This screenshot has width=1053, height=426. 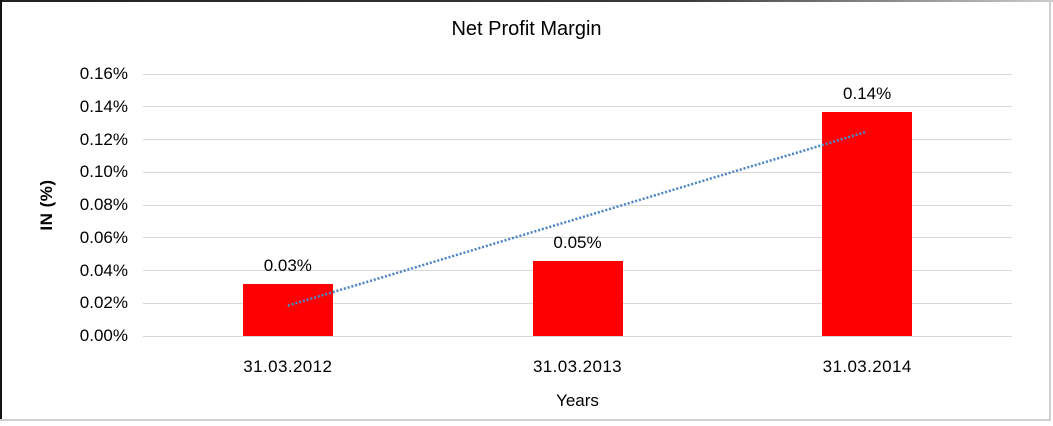 What do you see at coordinates (867, 366) in the screenshot?
I see `x-tick-label: 31.03.2014` at bounding box center [867, 366].